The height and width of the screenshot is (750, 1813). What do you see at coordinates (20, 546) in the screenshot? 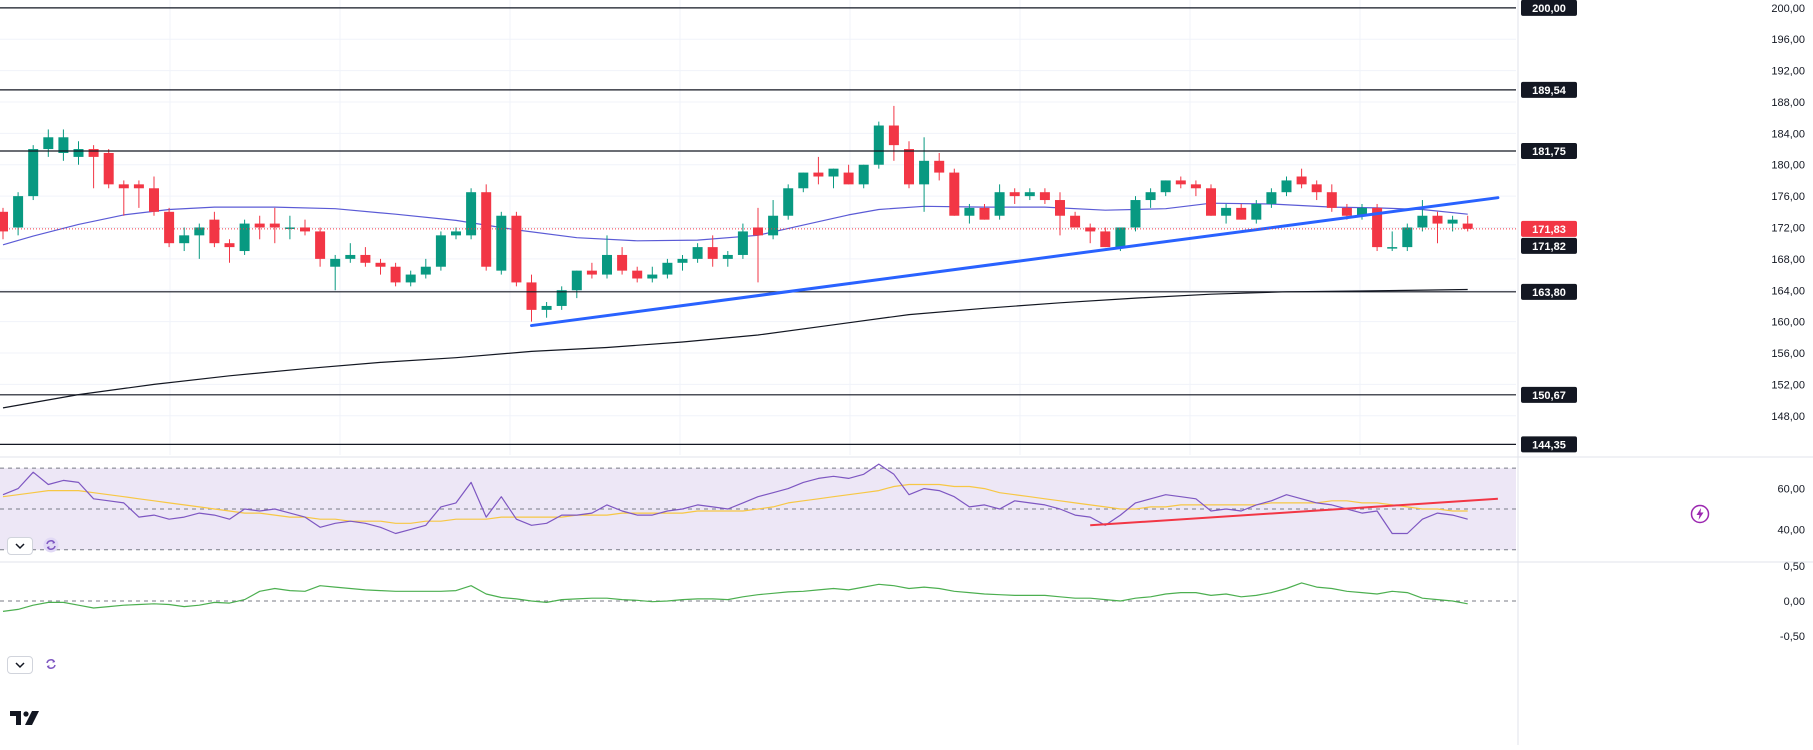
I see `rsi-collapse-button` at bounding box center [20, 546].